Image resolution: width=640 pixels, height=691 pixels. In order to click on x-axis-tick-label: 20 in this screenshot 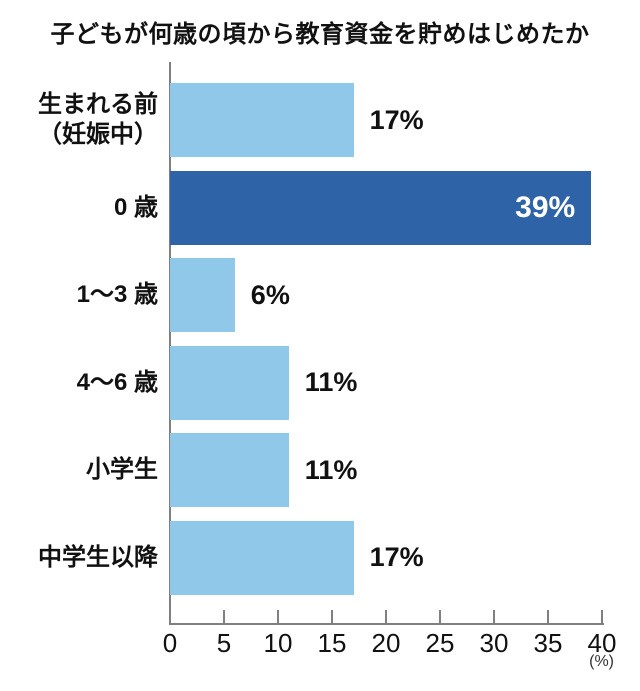, I will do `click(386, 643)`.